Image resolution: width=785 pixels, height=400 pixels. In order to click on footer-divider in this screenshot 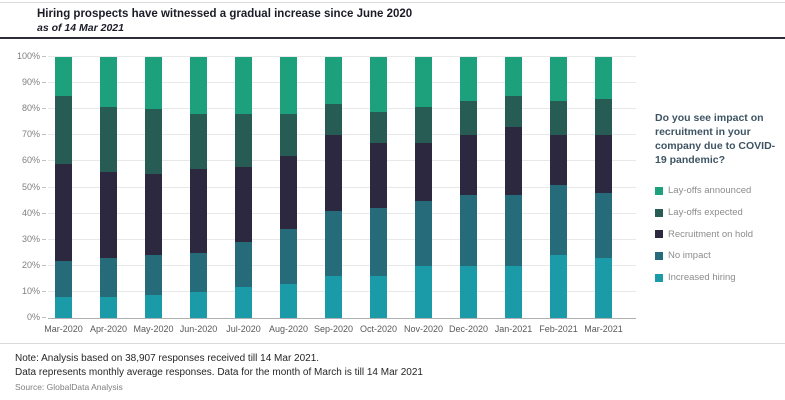, I will do `click(392, 343)`.